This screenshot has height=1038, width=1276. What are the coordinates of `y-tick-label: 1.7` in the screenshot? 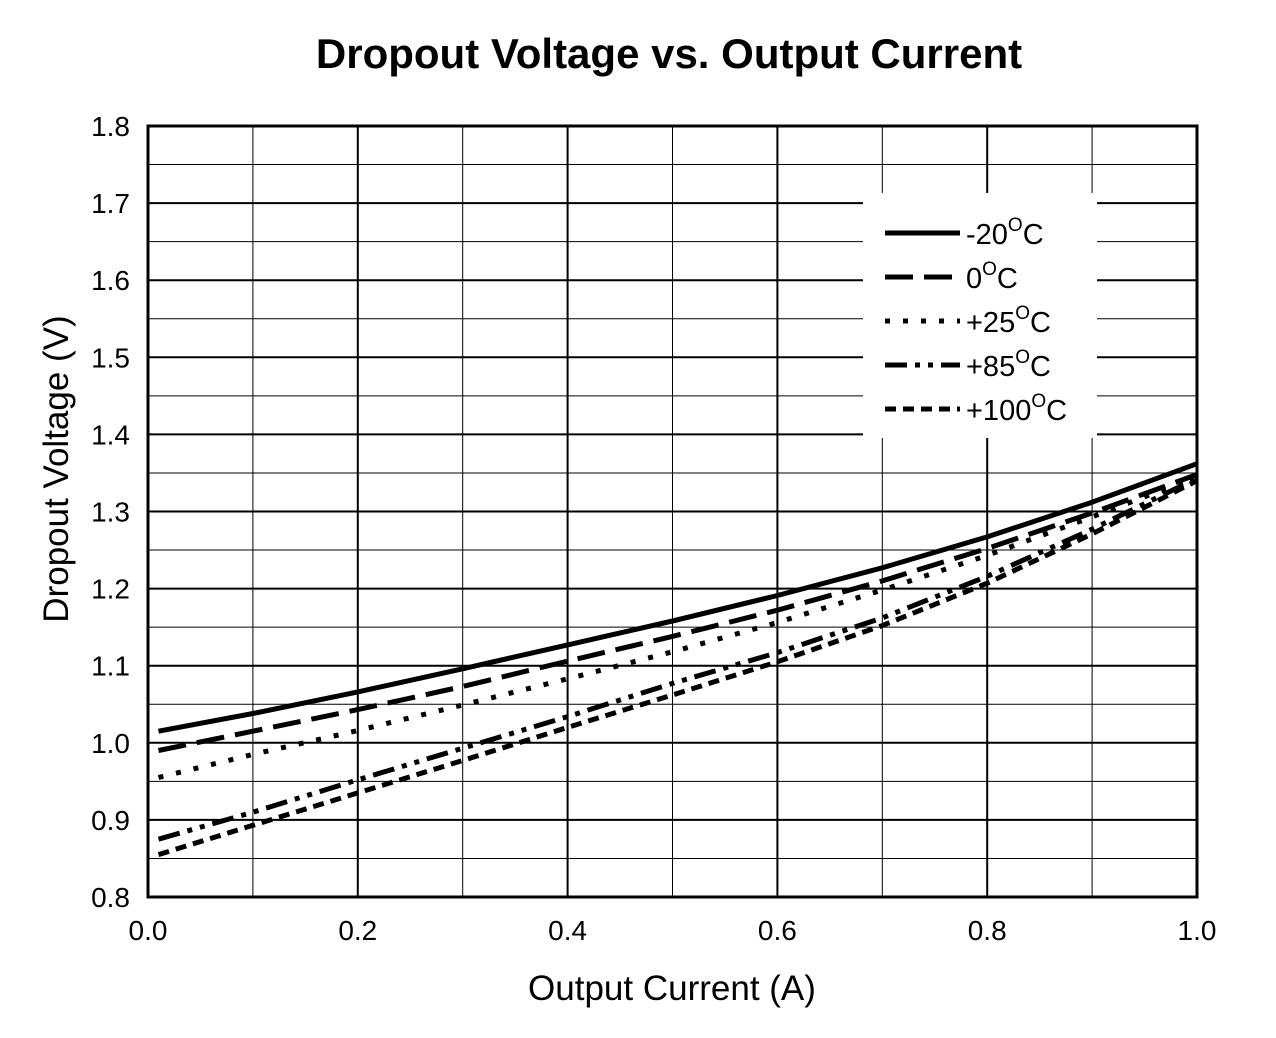 It's located at (110, 203).